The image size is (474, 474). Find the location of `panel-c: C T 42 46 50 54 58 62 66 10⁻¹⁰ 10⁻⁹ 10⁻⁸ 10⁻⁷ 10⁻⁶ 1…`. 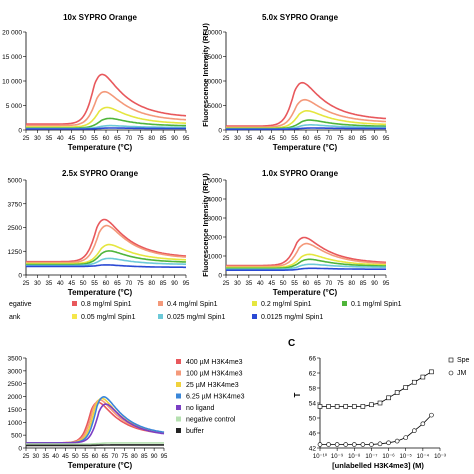

panel-c: C T 42 46 50 54 58 62 66 10⁻¹⁰ 10⁻⁹ 10⁻⁸ 10⁻⁷ 10⁻⁶ 1… is located at coordinates (379, 404).